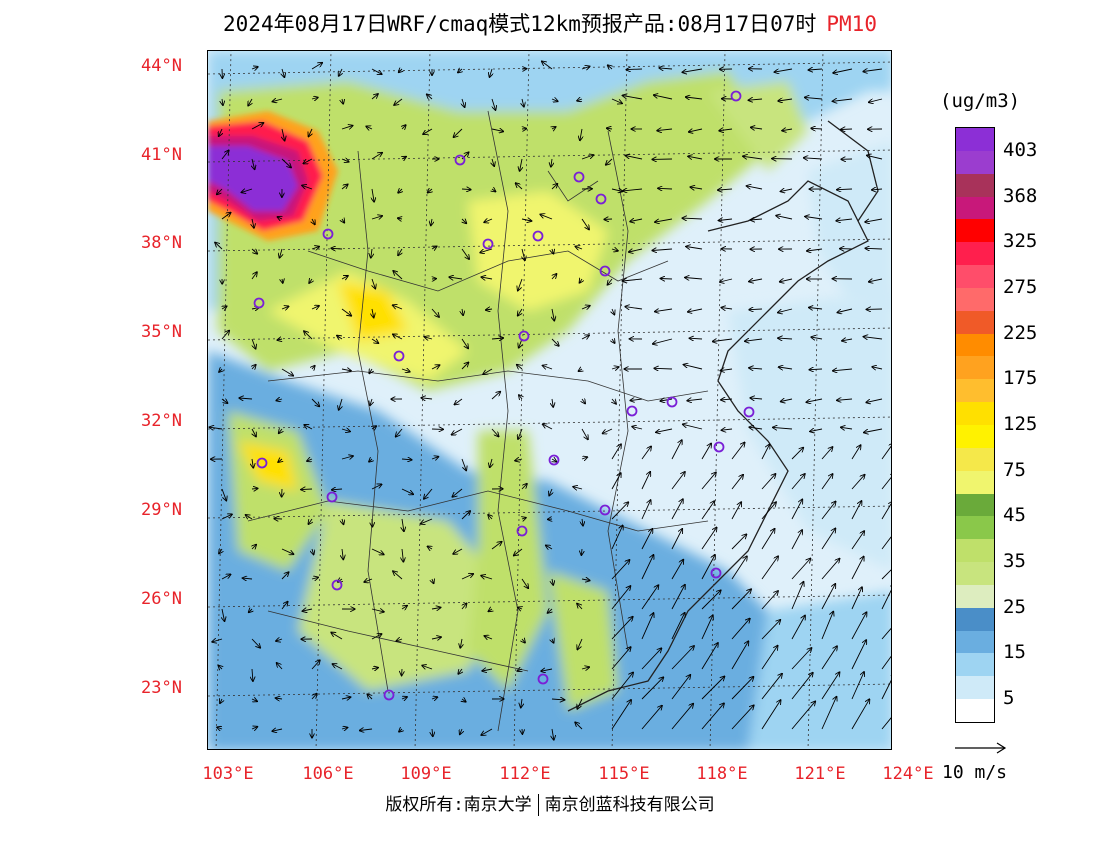 This screenshot has width=1100, height=850. Describe the element at coordinates (1014, 652) in the screenshot. I see `colorbar-label: 15` at that location.